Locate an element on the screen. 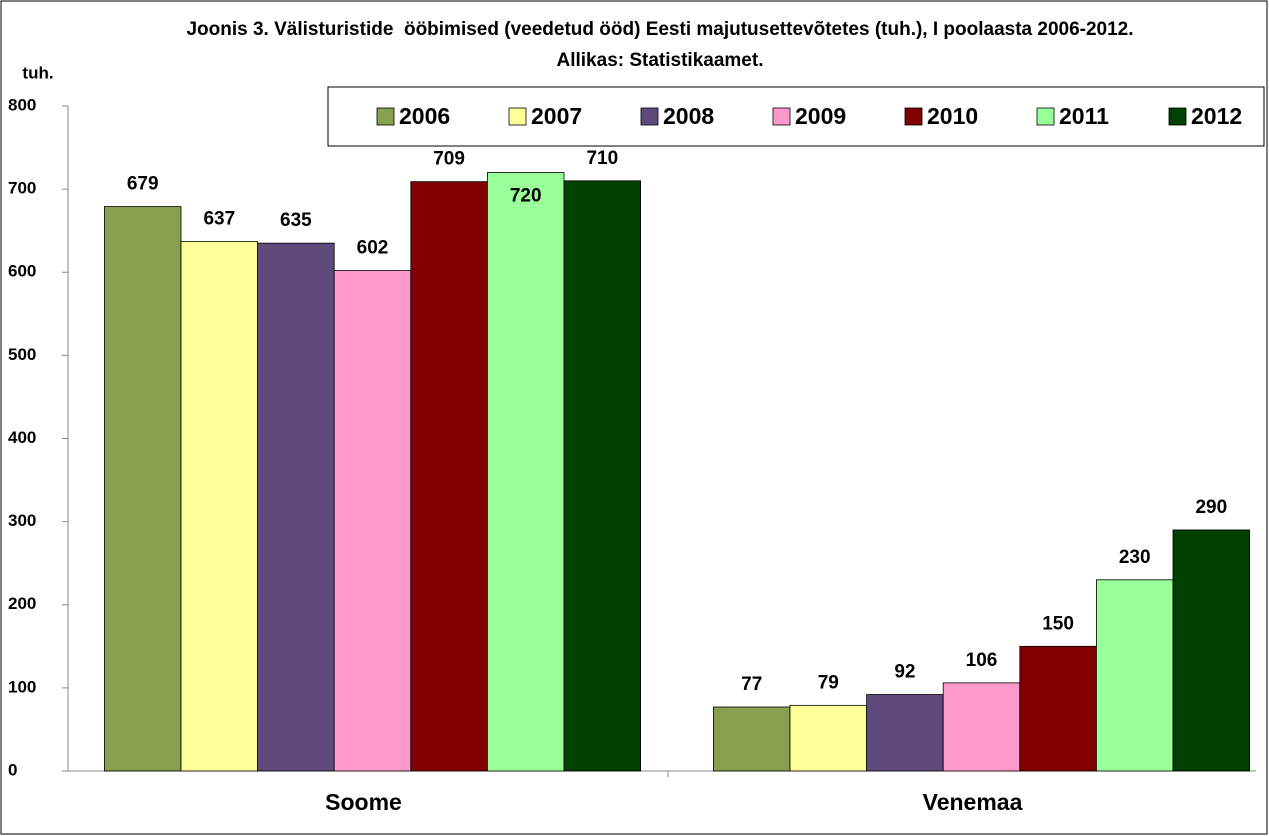 This screenshot has width=1269, height=836. legend-label: 2009 is located at coordinates (820, 116).